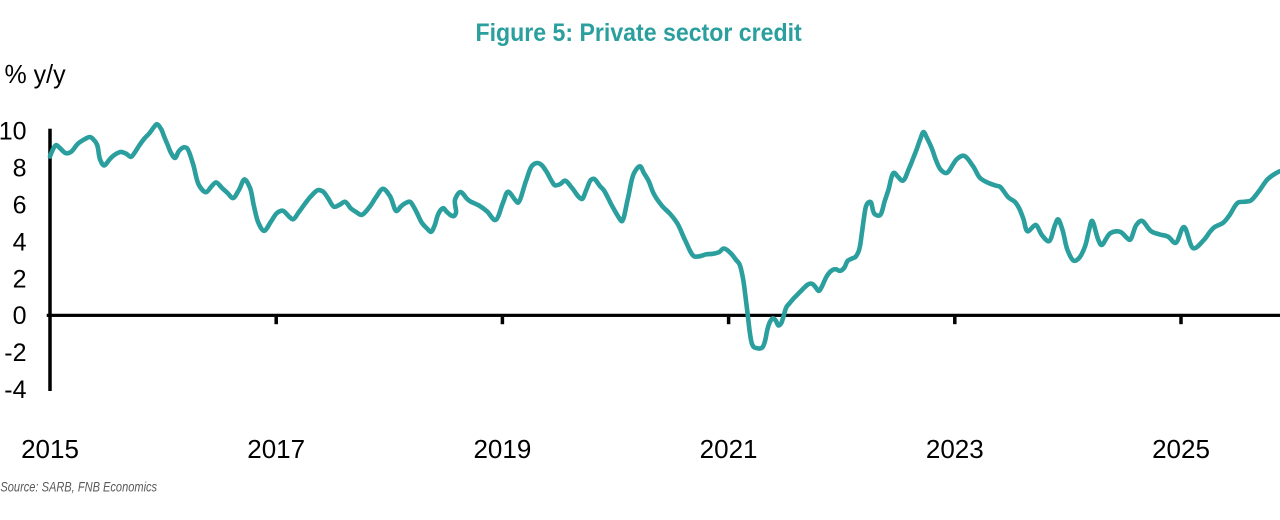  What do you see at coordinates (502, 449) in the screenshot?
I see `svg-text: 2019` at bounding box center [502, 449].